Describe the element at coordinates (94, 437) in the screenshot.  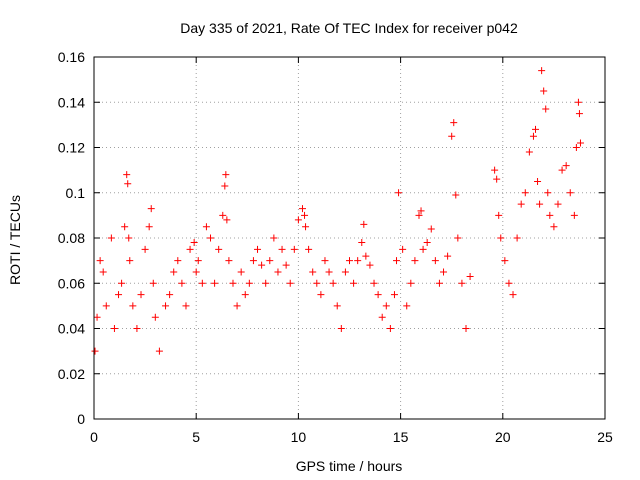
I see `x-tick-label: 0` at that location.